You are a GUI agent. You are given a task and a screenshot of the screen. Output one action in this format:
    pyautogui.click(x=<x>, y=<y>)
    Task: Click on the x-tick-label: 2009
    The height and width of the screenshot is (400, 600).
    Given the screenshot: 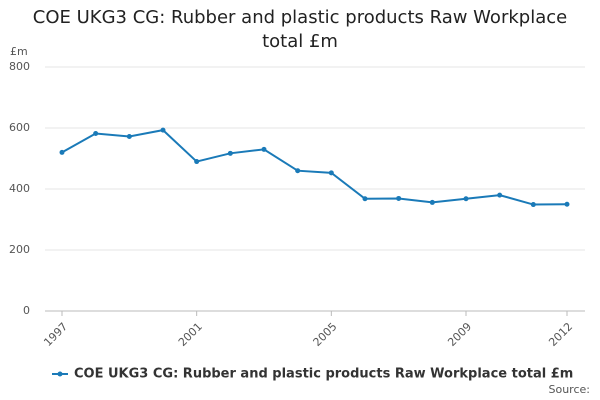 What is the action you would take?
    pyautogui.click(x=459, y=334)
    